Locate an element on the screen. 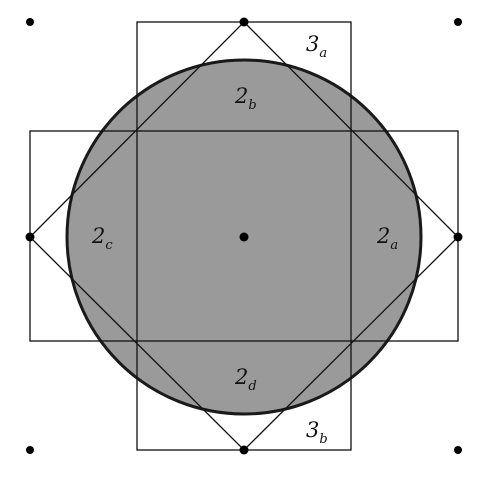 This screenshot has width=484, height=479. region-2b-sub: b is located at coordinates (252, 105).